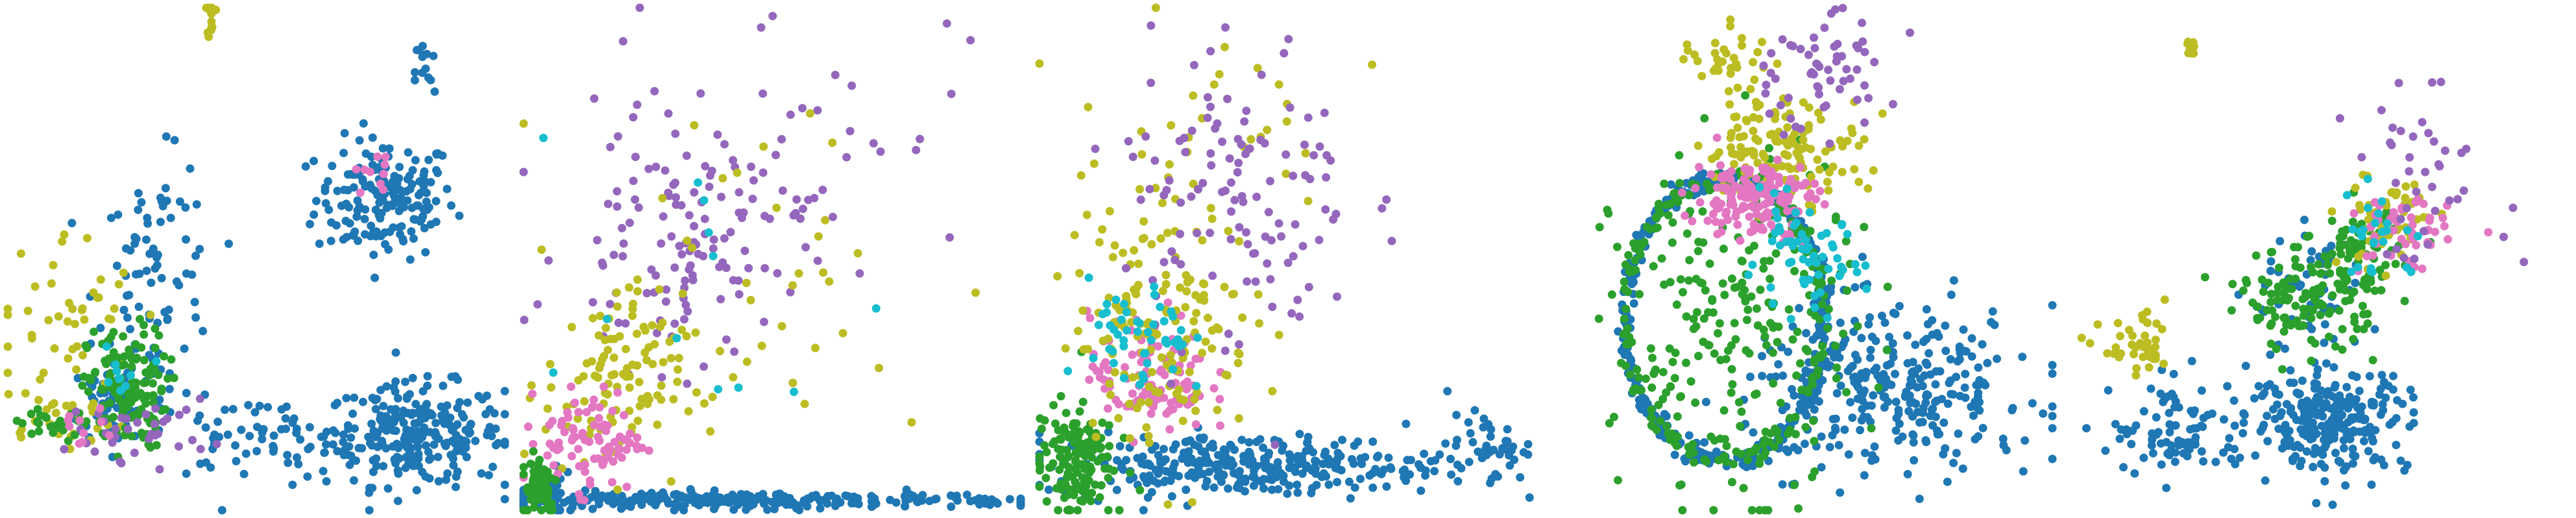 The width and height of the screenshot is (2576, 518). I want to click on series-purple, so click(140, 434).